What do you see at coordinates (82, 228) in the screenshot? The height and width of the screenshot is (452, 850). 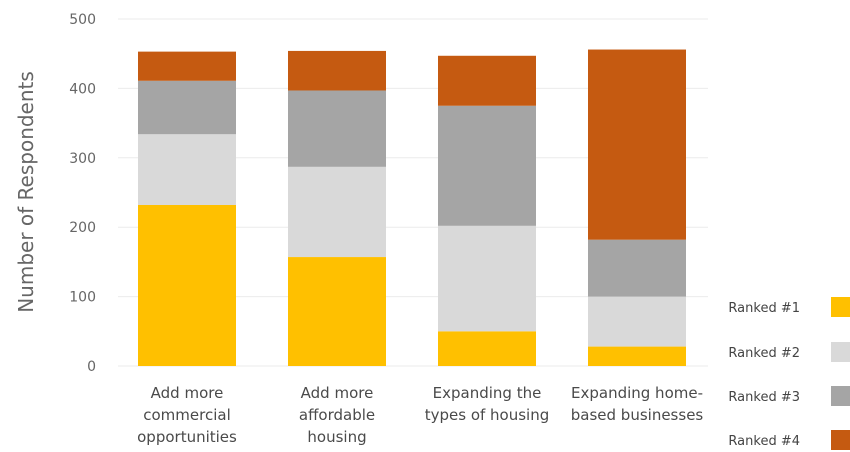 I see `y-tick-label: 200` at bounding box center [82, 228].